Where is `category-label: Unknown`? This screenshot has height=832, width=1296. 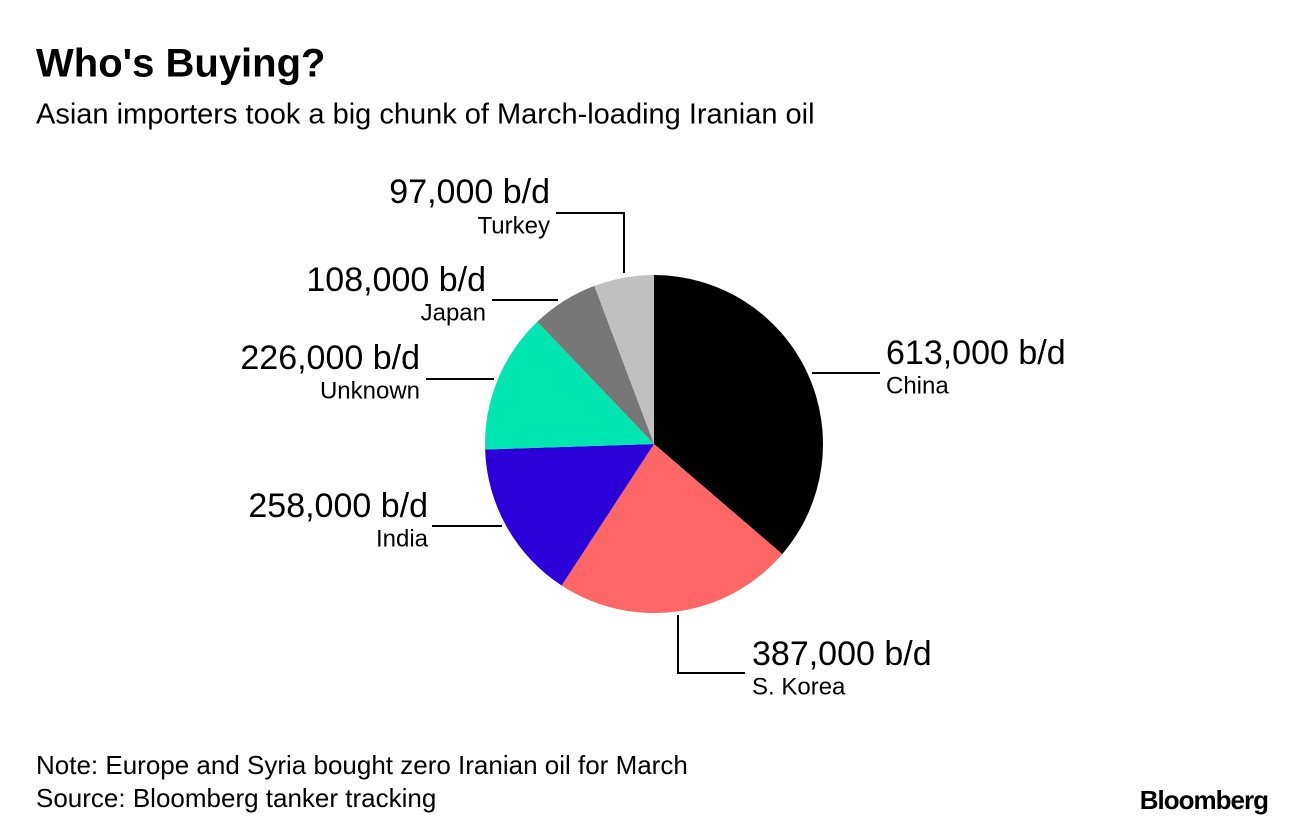
category-label: Unknown is located at coordinates (370, 390).